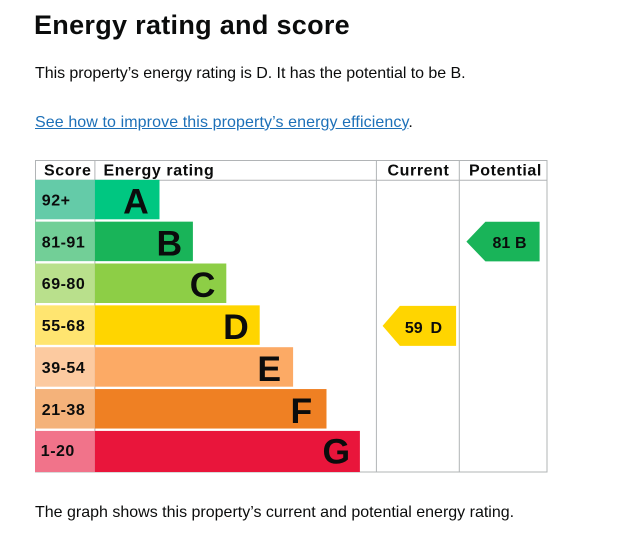  What do you see at coordinates (502, 243) in the screenshot?
I see `svg-text: 81` at bounding box center [502, 243].